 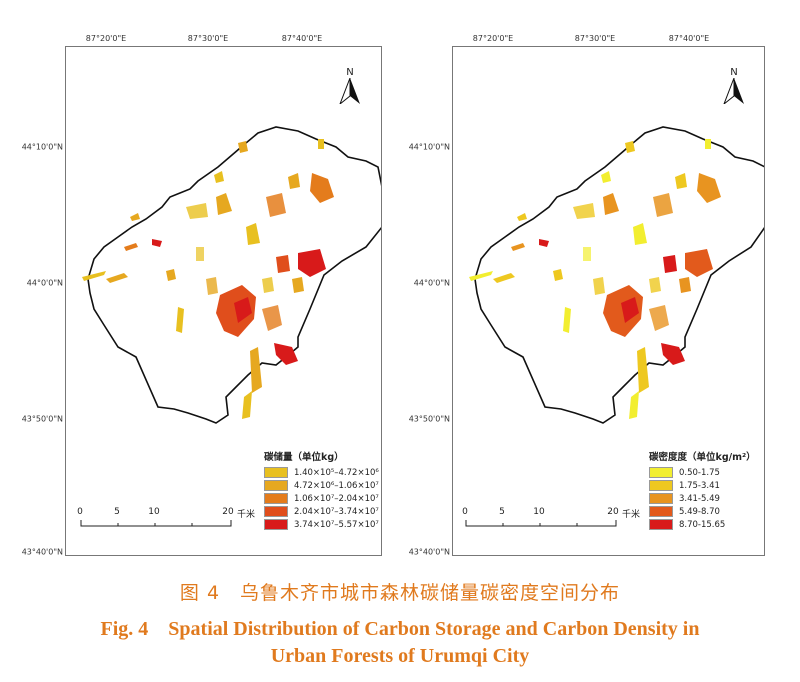 I want to click on legend-item: 2.04×10⁷–3.74×10⁷, so click(x=321, y=511).